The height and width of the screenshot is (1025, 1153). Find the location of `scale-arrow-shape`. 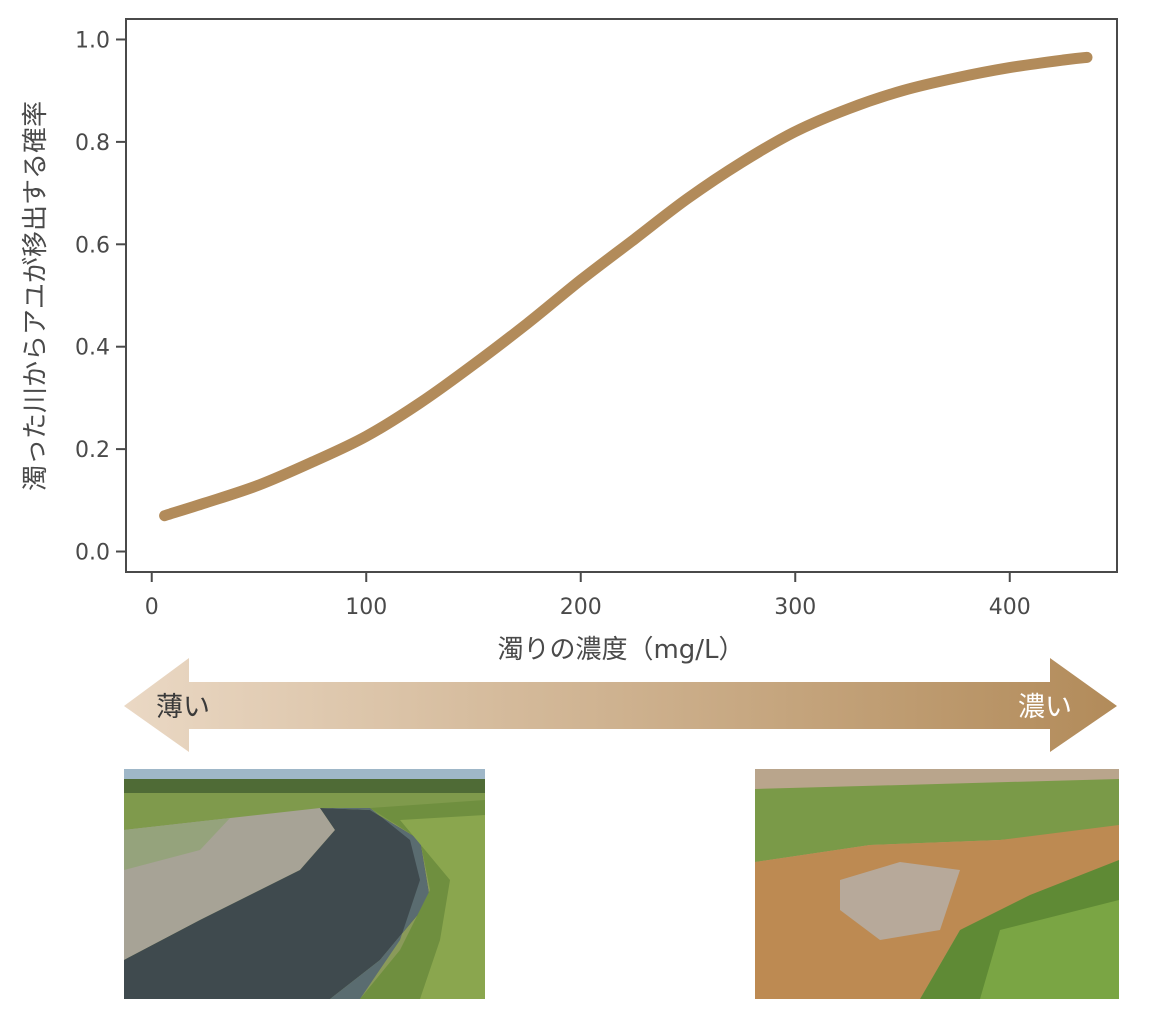

scale-arrow-shape is located at coordinates (620, 705).